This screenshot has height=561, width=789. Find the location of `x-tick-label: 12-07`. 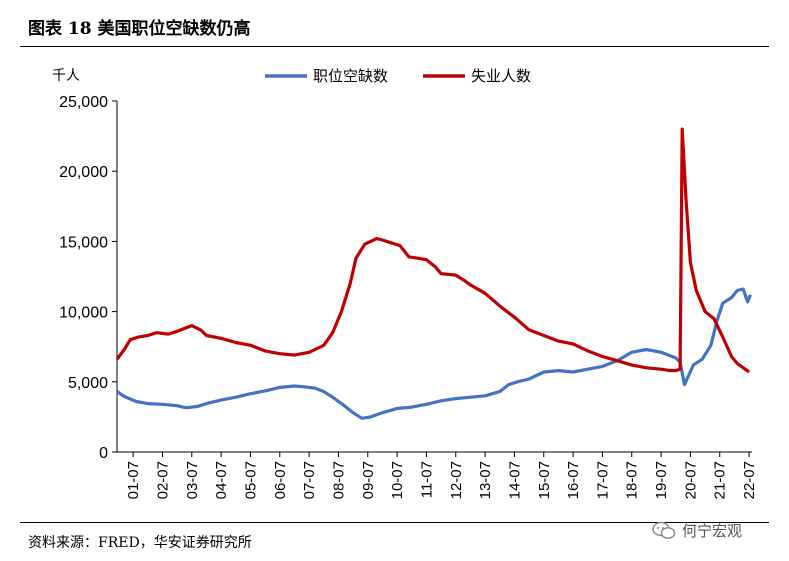

x-tick-label: 12-07 is located at coordinates (456, 480).